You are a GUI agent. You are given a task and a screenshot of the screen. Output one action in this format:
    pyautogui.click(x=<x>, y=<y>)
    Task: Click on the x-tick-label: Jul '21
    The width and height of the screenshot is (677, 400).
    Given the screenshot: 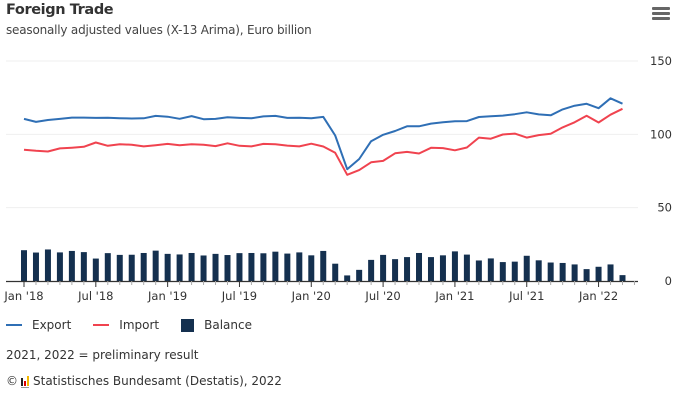 What is the action you would take?
    pyautogui.click(x=526, y=296)
    